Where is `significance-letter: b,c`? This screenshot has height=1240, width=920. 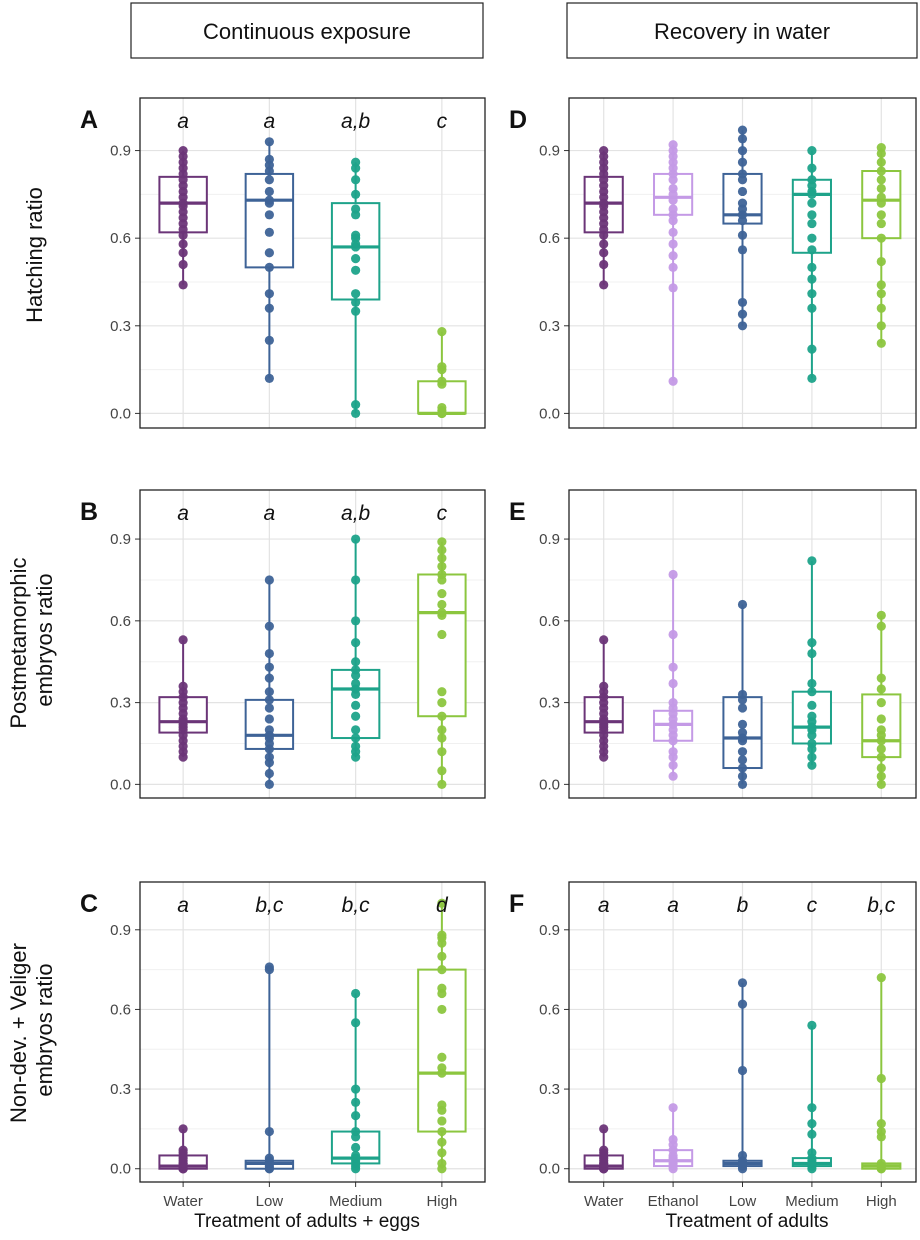 significance-letter: b,c is located at coordinates (881, 905).